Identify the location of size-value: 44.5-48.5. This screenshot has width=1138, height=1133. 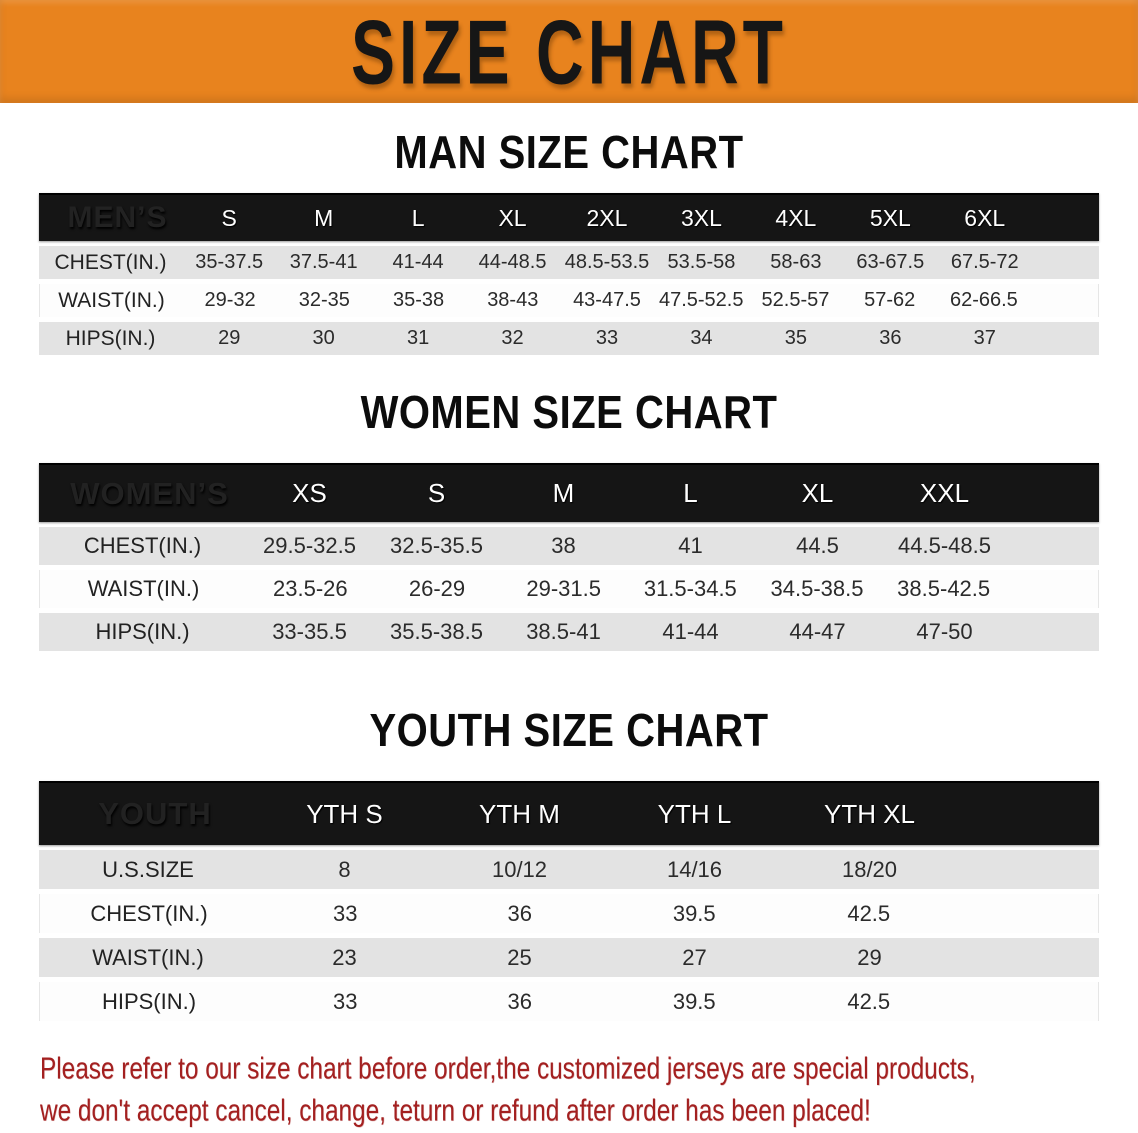
(944, 545).